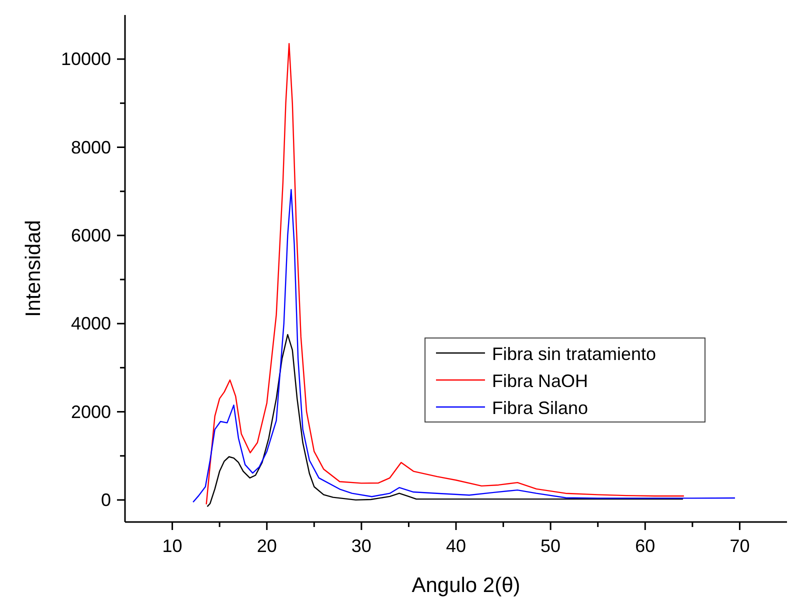 The width and height of the screenshot is (795, 602). I want to click on y-tick-label: 8000, so click(90, 147).